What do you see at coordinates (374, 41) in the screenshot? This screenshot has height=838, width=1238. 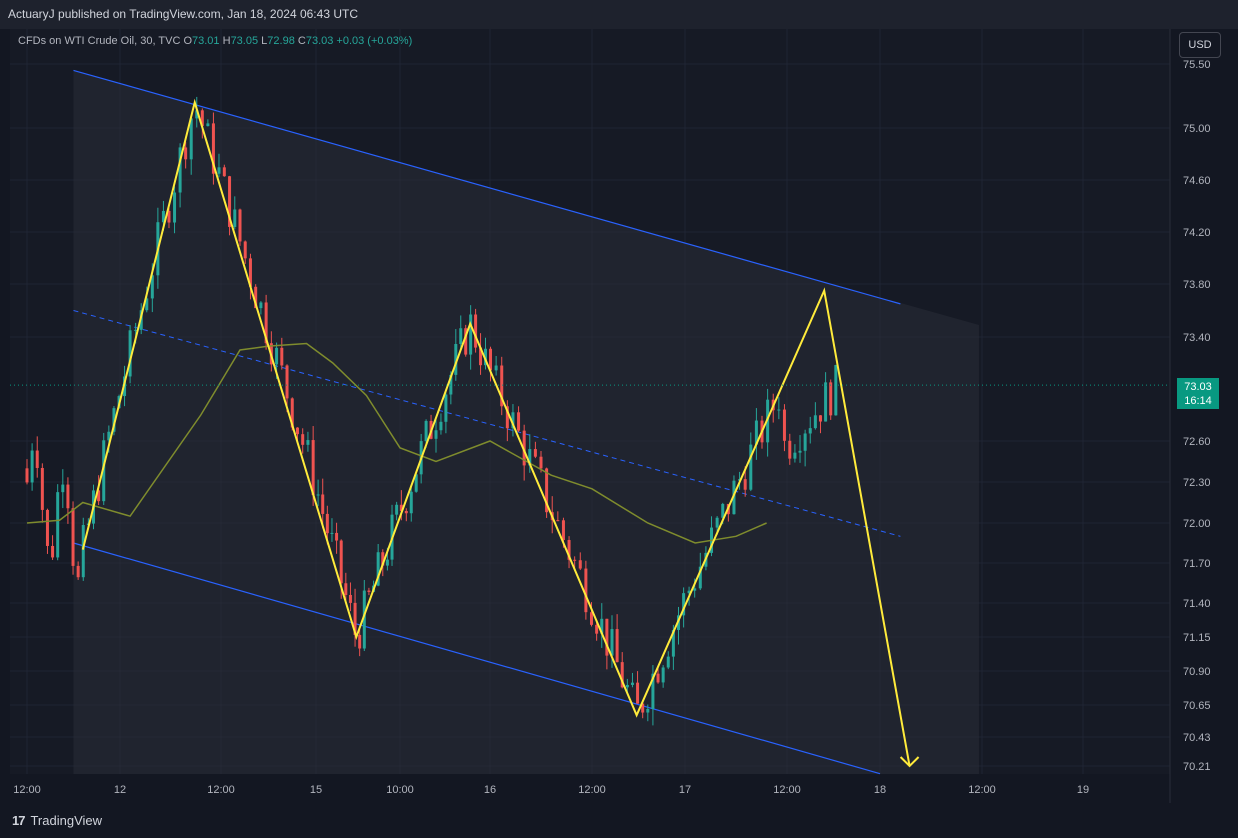 I see `change-value: +0.03 (+0.03%)` at bounding box center [374, 41].